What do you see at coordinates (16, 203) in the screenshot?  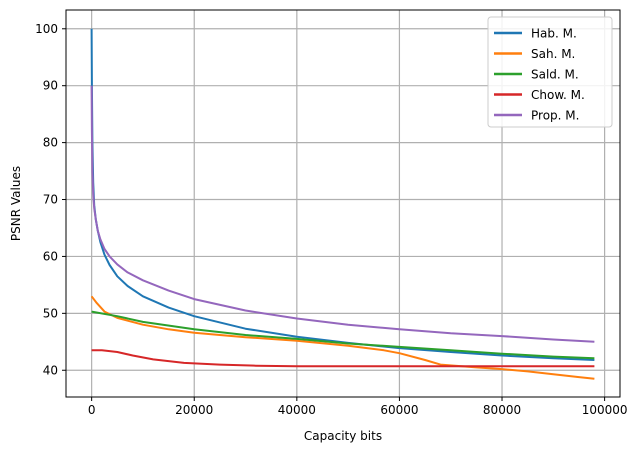 I see `y-axis-label: PSNR Values` at bounding box center [16, 203].